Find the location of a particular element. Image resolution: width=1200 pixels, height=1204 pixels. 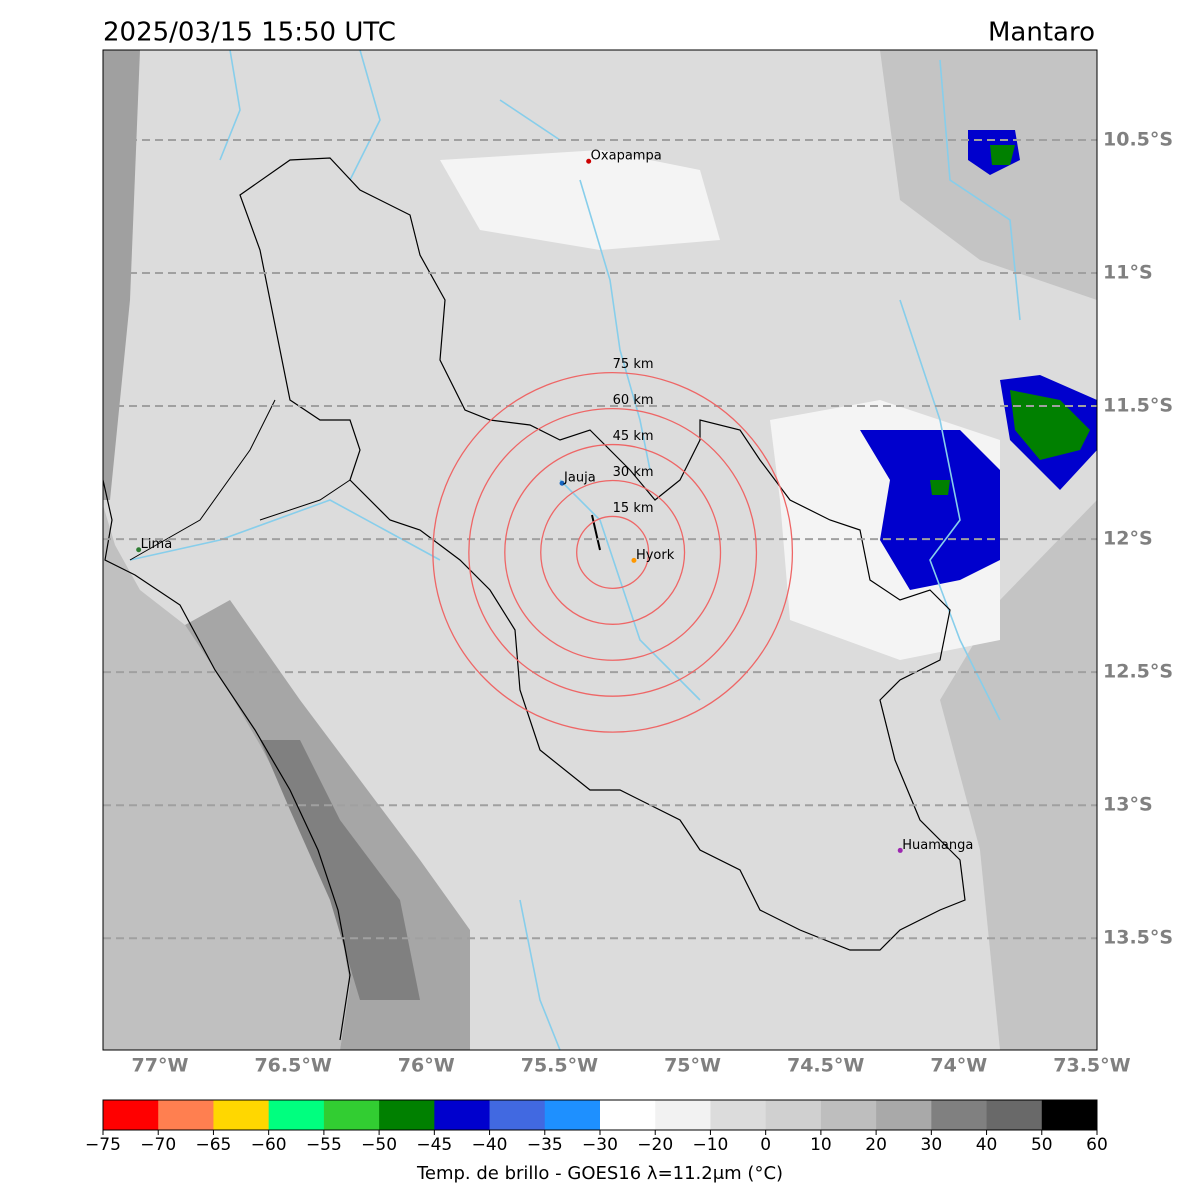

lat-label: 10.5°S is located at coordinates (1138, 139).